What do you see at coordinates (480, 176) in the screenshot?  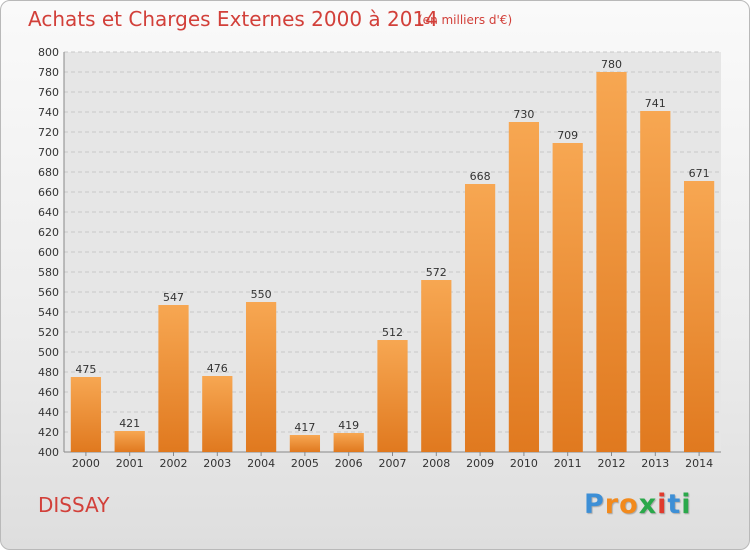 I see `data-label: 668` at bounding box center [480, 176].